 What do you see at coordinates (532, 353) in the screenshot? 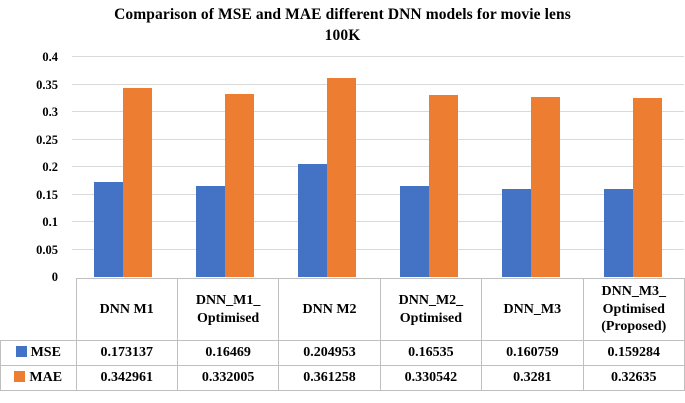
I see `value-cell: 0.160759` at bounding box center [532, 353].